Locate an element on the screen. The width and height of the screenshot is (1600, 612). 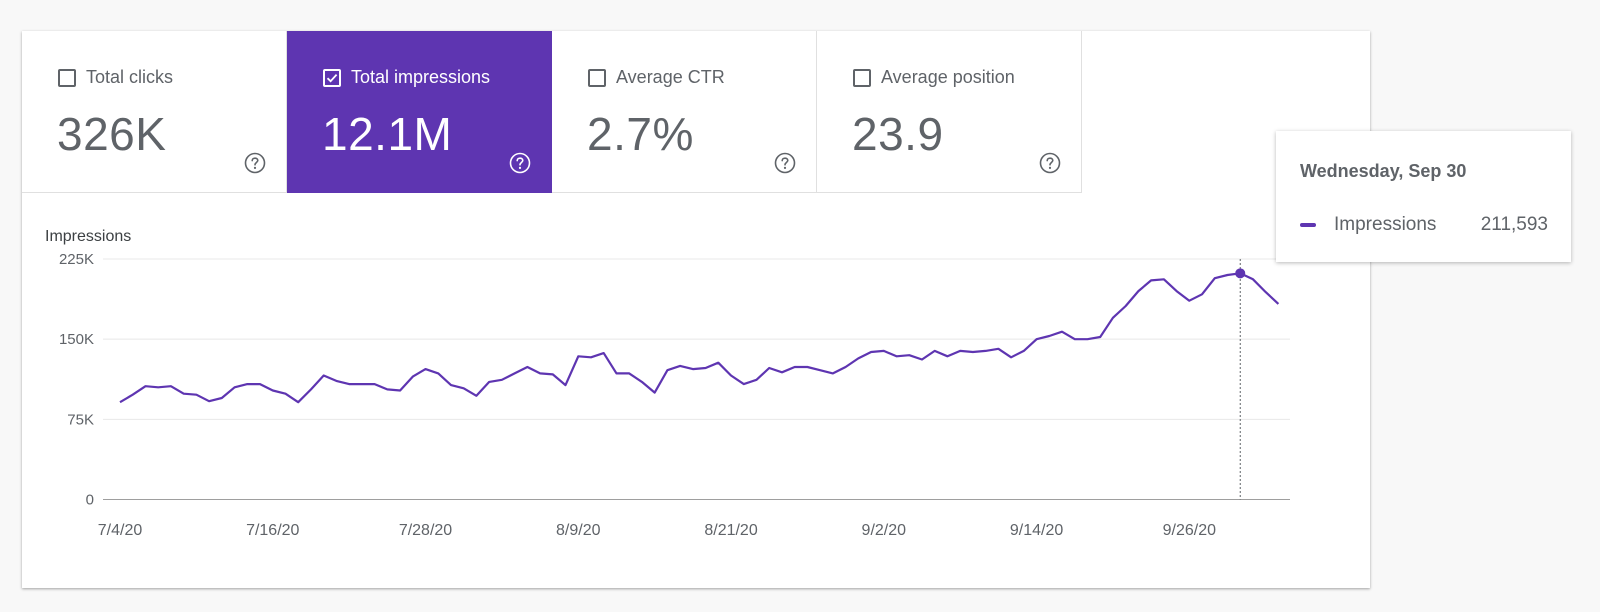
metric-total-clicks: Total clicks 326K is located at coordinates (154, 112).